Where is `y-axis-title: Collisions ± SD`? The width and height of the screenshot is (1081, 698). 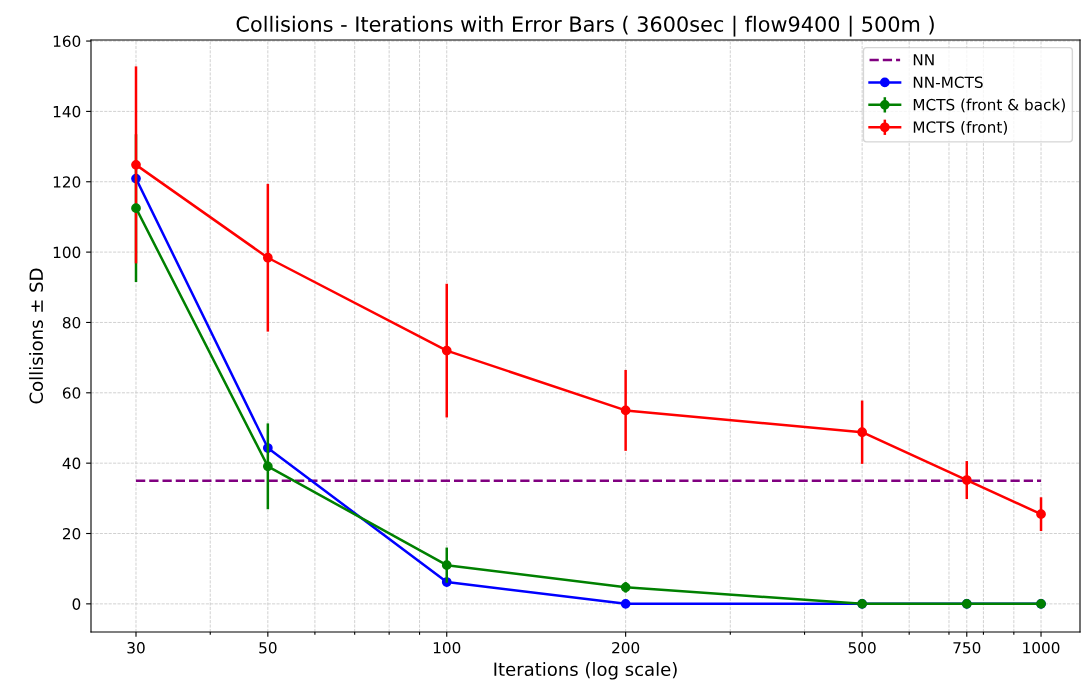
y-axis-title: Collisions ± SD is located at coordinates (36, 336).